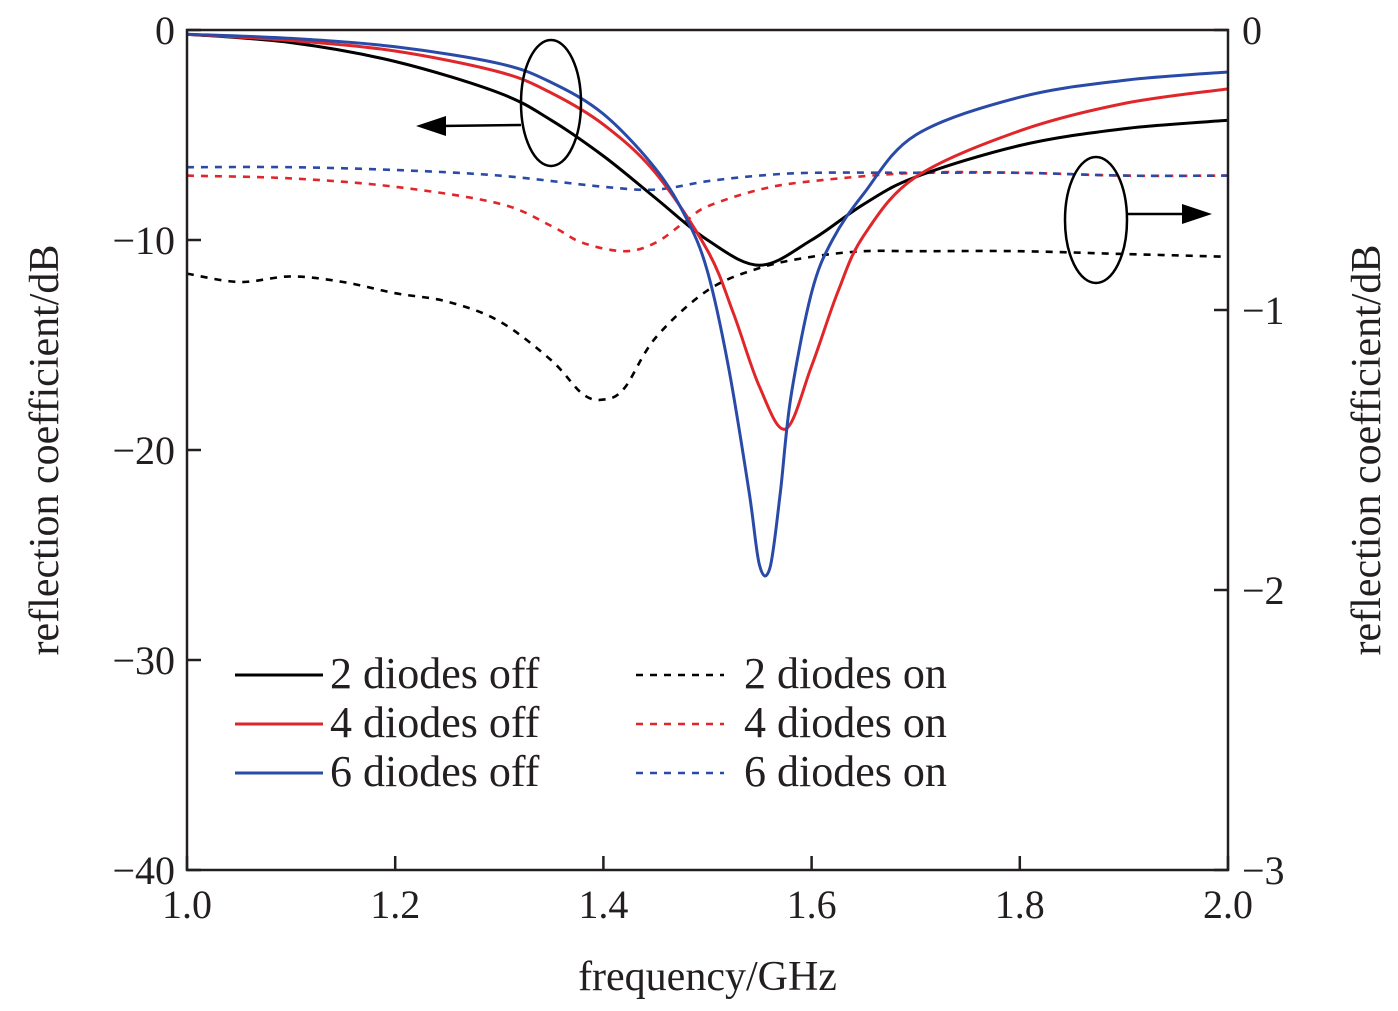 This screenshot has width=1398, height=1011. I want to click on legend-label-4-diodes-on: 4 diodes on, so click(845, 722).